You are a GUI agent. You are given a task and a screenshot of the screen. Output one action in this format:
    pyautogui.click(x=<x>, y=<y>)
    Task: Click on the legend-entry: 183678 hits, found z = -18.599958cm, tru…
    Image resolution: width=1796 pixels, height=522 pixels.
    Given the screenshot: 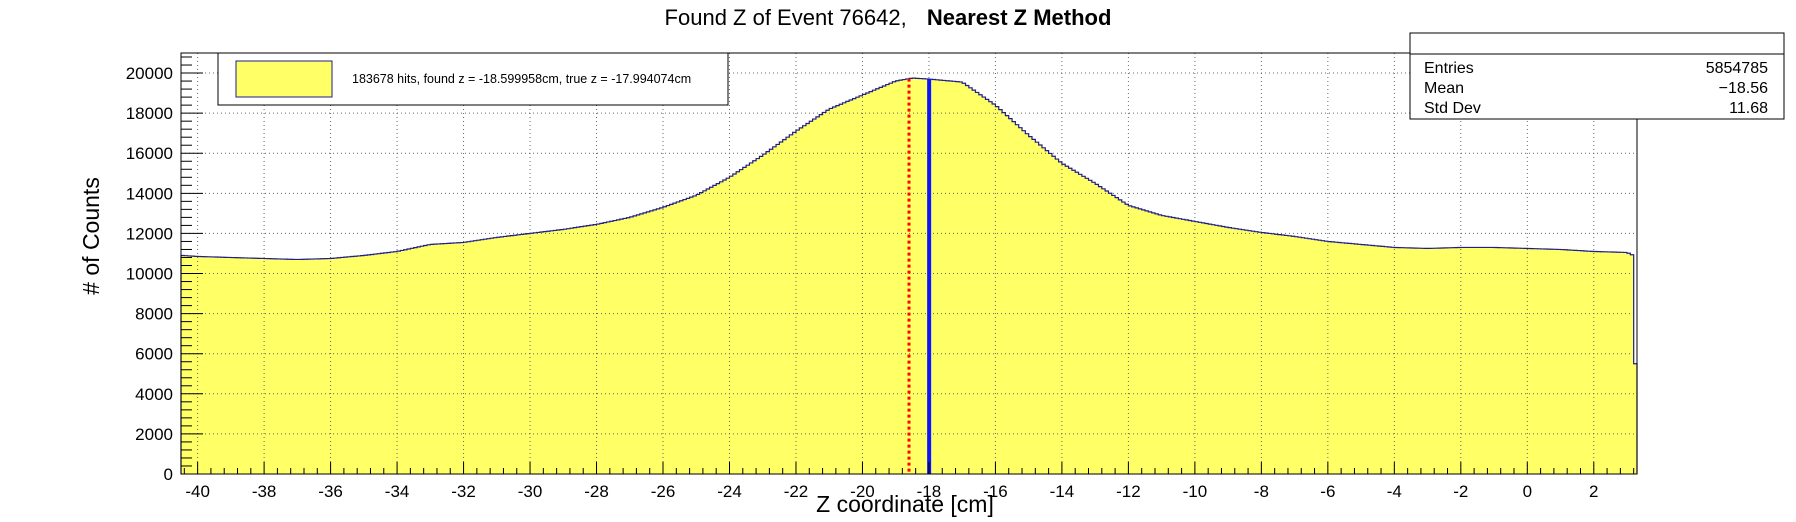 What is the action you would take?
    pyautogui.click(x=521, y=79)
    